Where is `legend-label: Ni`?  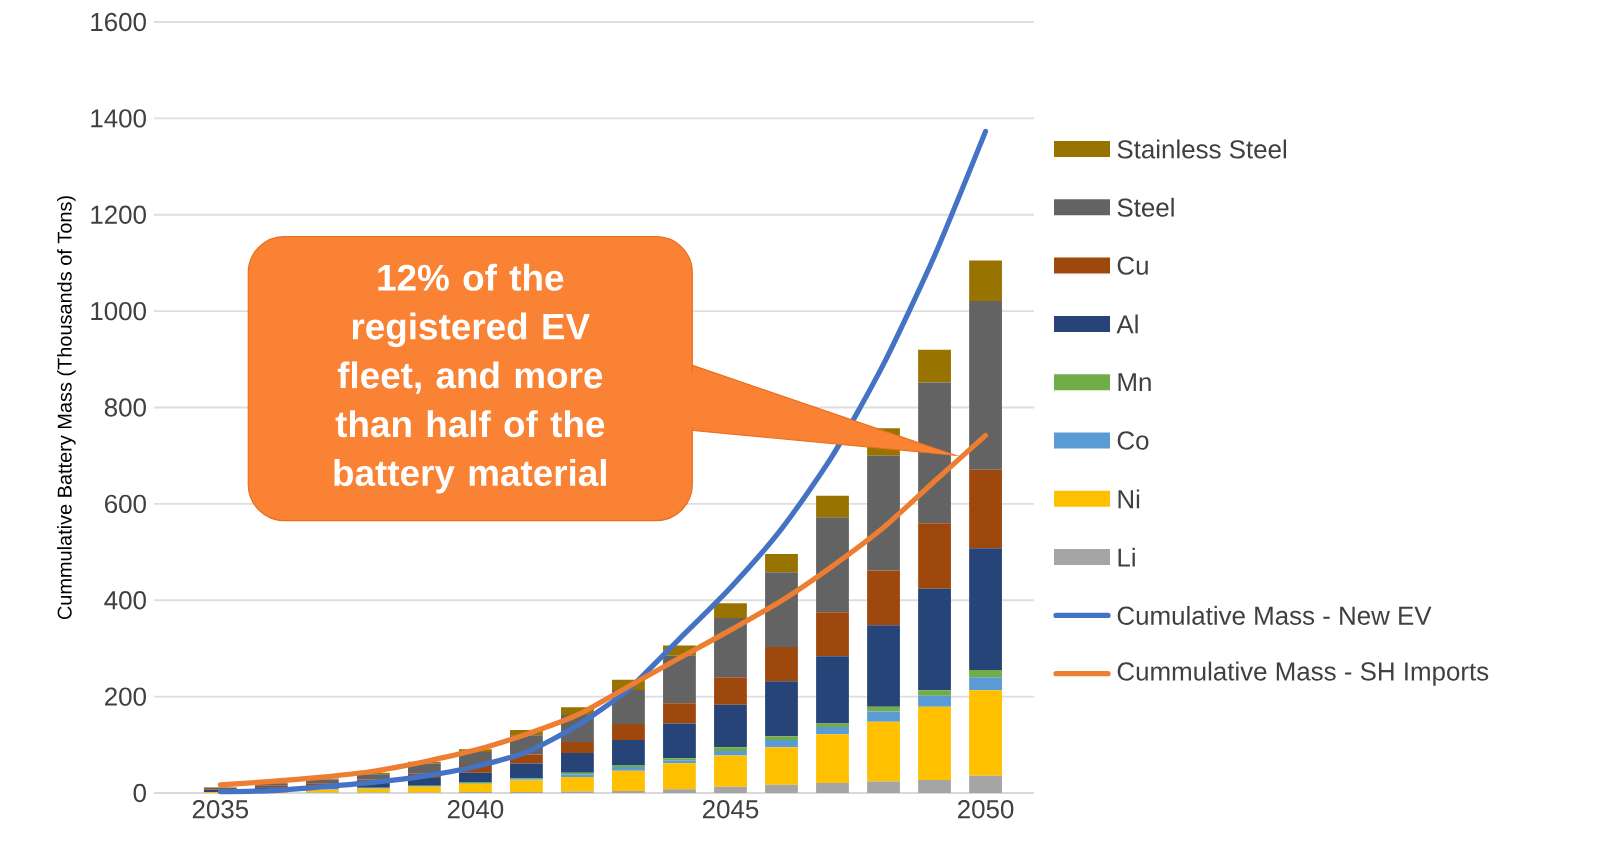 legend-label: Ni is located at coordinates (1129, 499).